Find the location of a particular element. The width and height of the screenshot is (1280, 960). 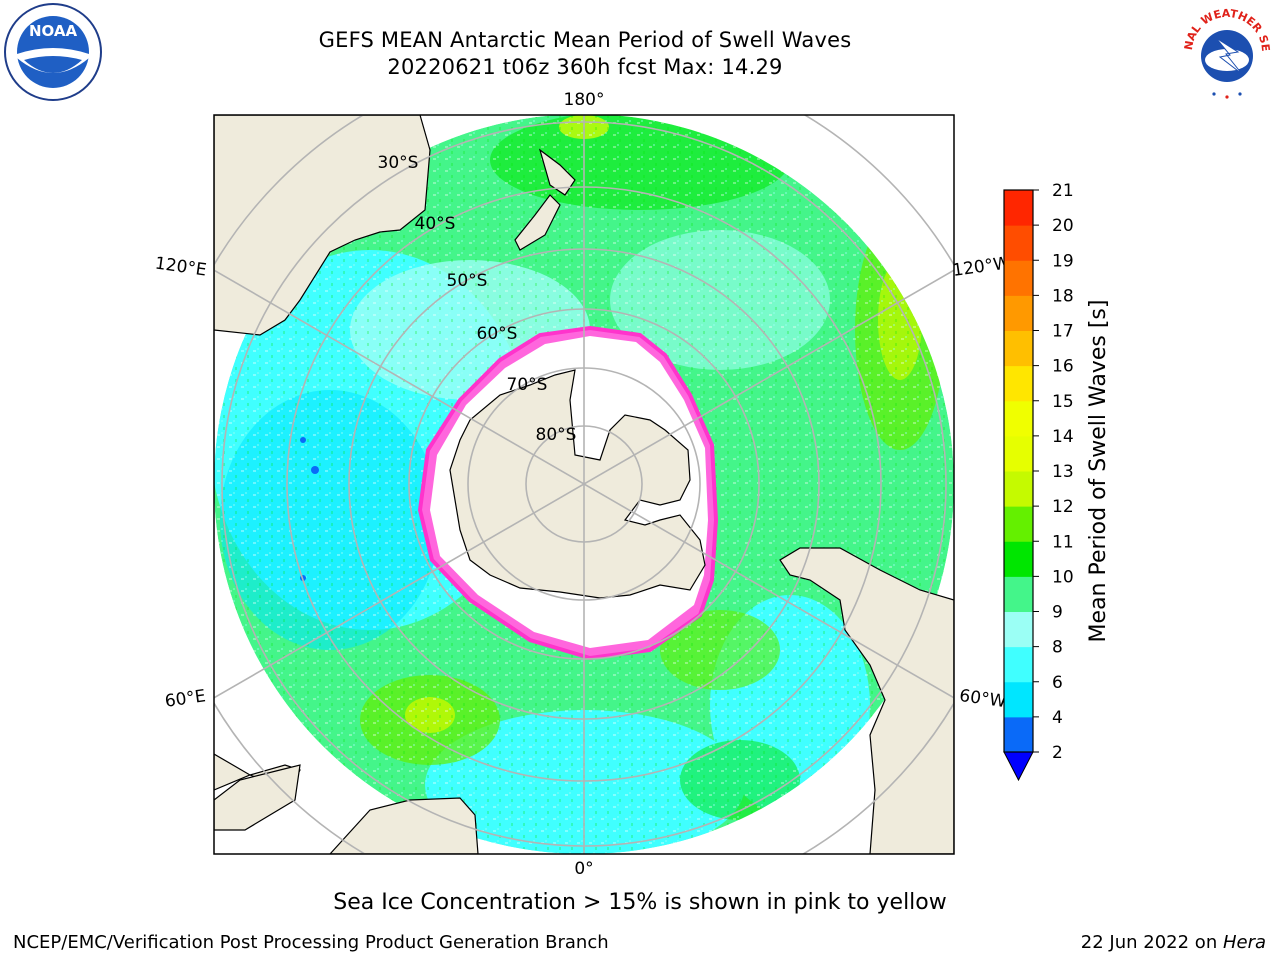

chart-subtitle: 20220621 t06z 360h fcst Max: 14.29 is located at coordinates (585, 67).